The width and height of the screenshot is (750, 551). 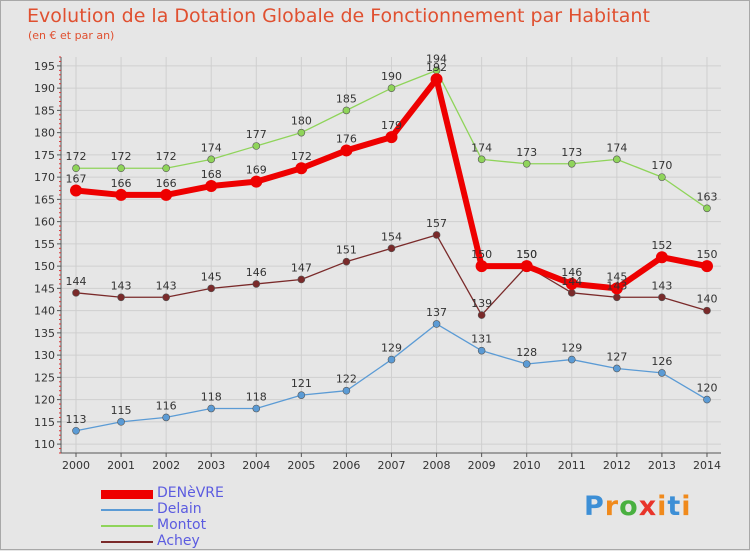 What do you see at coordinates (662, 465) in the screenshot?
I see `x-tick-label: 2013` at bounding box center [662, 465].